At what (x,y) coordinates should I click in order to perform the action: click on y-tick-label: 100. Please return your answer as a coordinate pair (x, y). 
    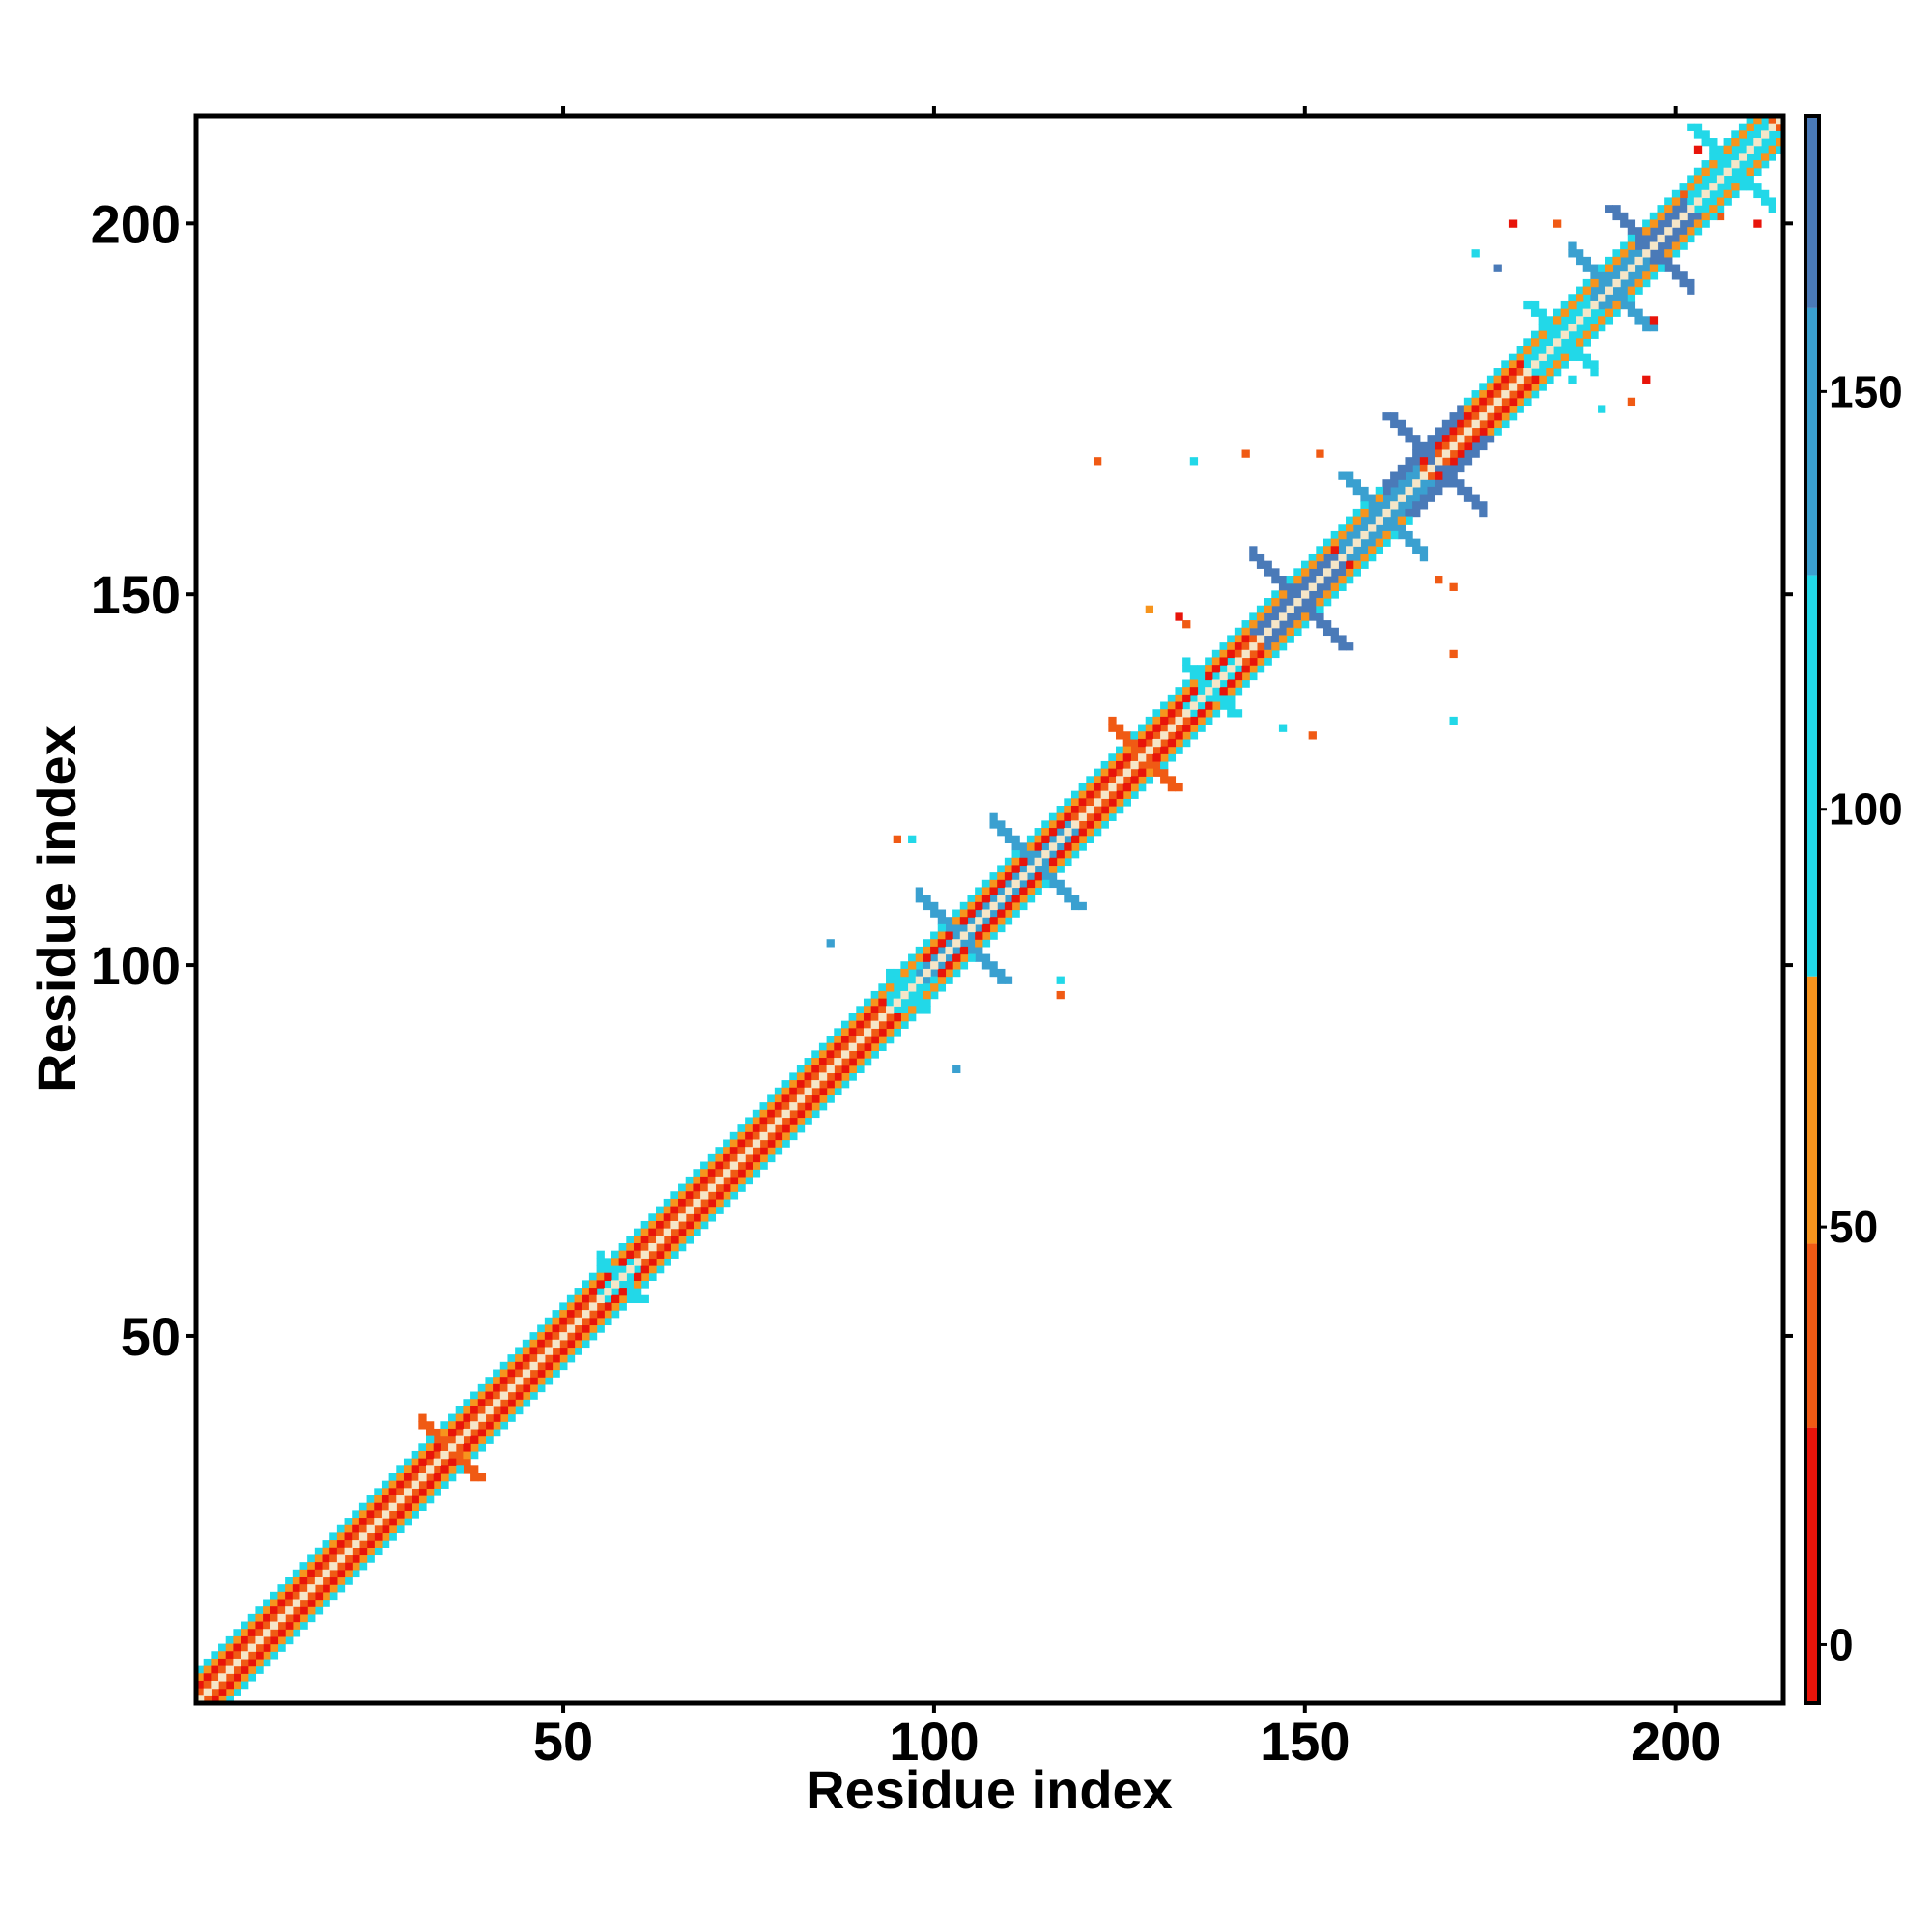
    Looking at the image, I should click on (136, 965).